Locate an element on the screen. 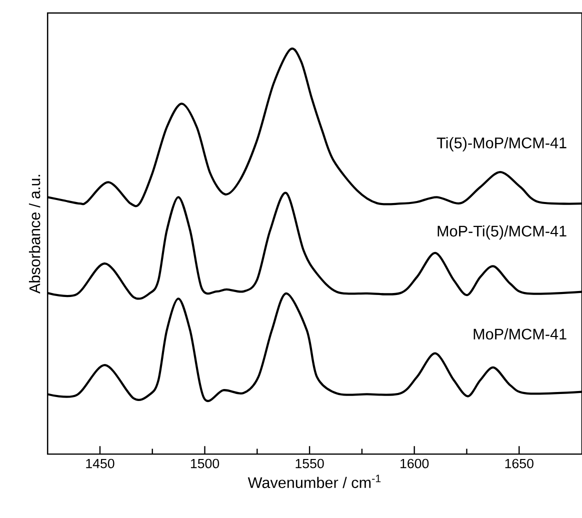  y-axis-title: Absorbance / a.u. is located at coordinates (34, 234).